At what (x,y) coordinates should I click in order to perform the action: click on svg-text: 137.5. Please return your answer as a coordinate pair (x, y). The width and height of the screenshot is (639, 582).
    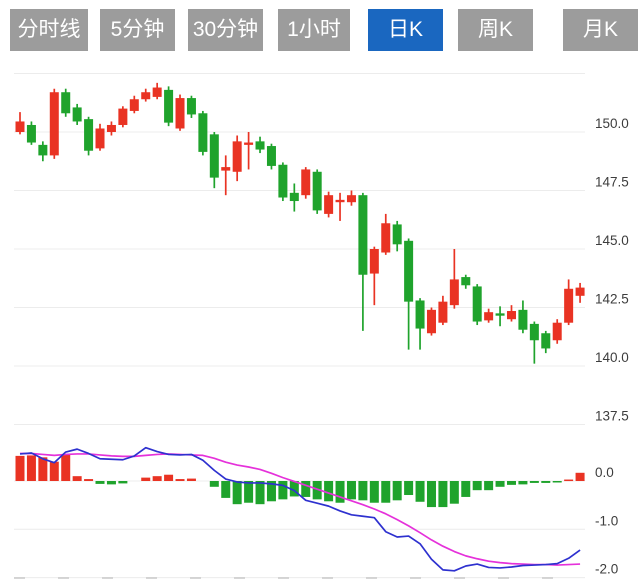
    Looking at the image, I should click on (612, 416).